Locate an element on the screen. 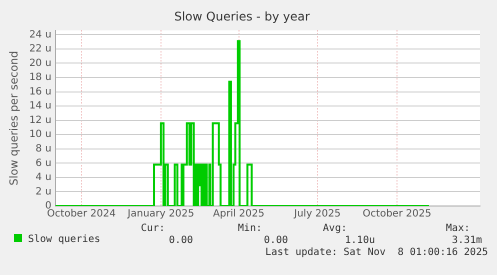  text: 3.31m is located at coordinates (467, 240).